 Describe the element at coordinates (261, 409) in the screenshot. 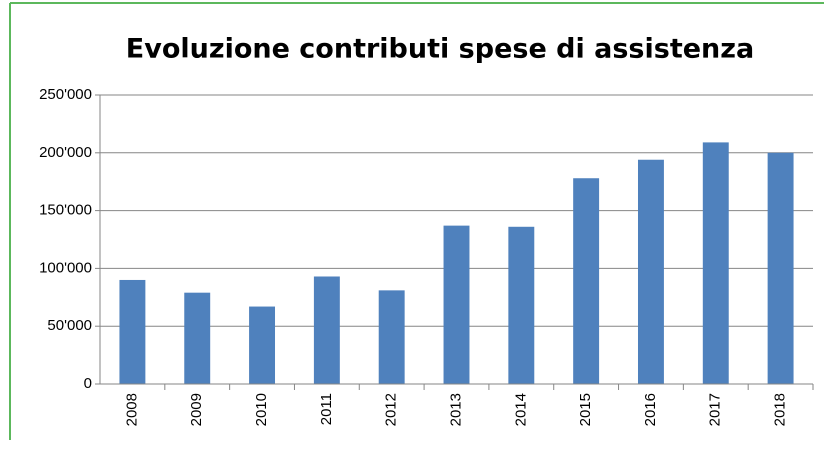

I see `x-tick-label: 2010` at that location.